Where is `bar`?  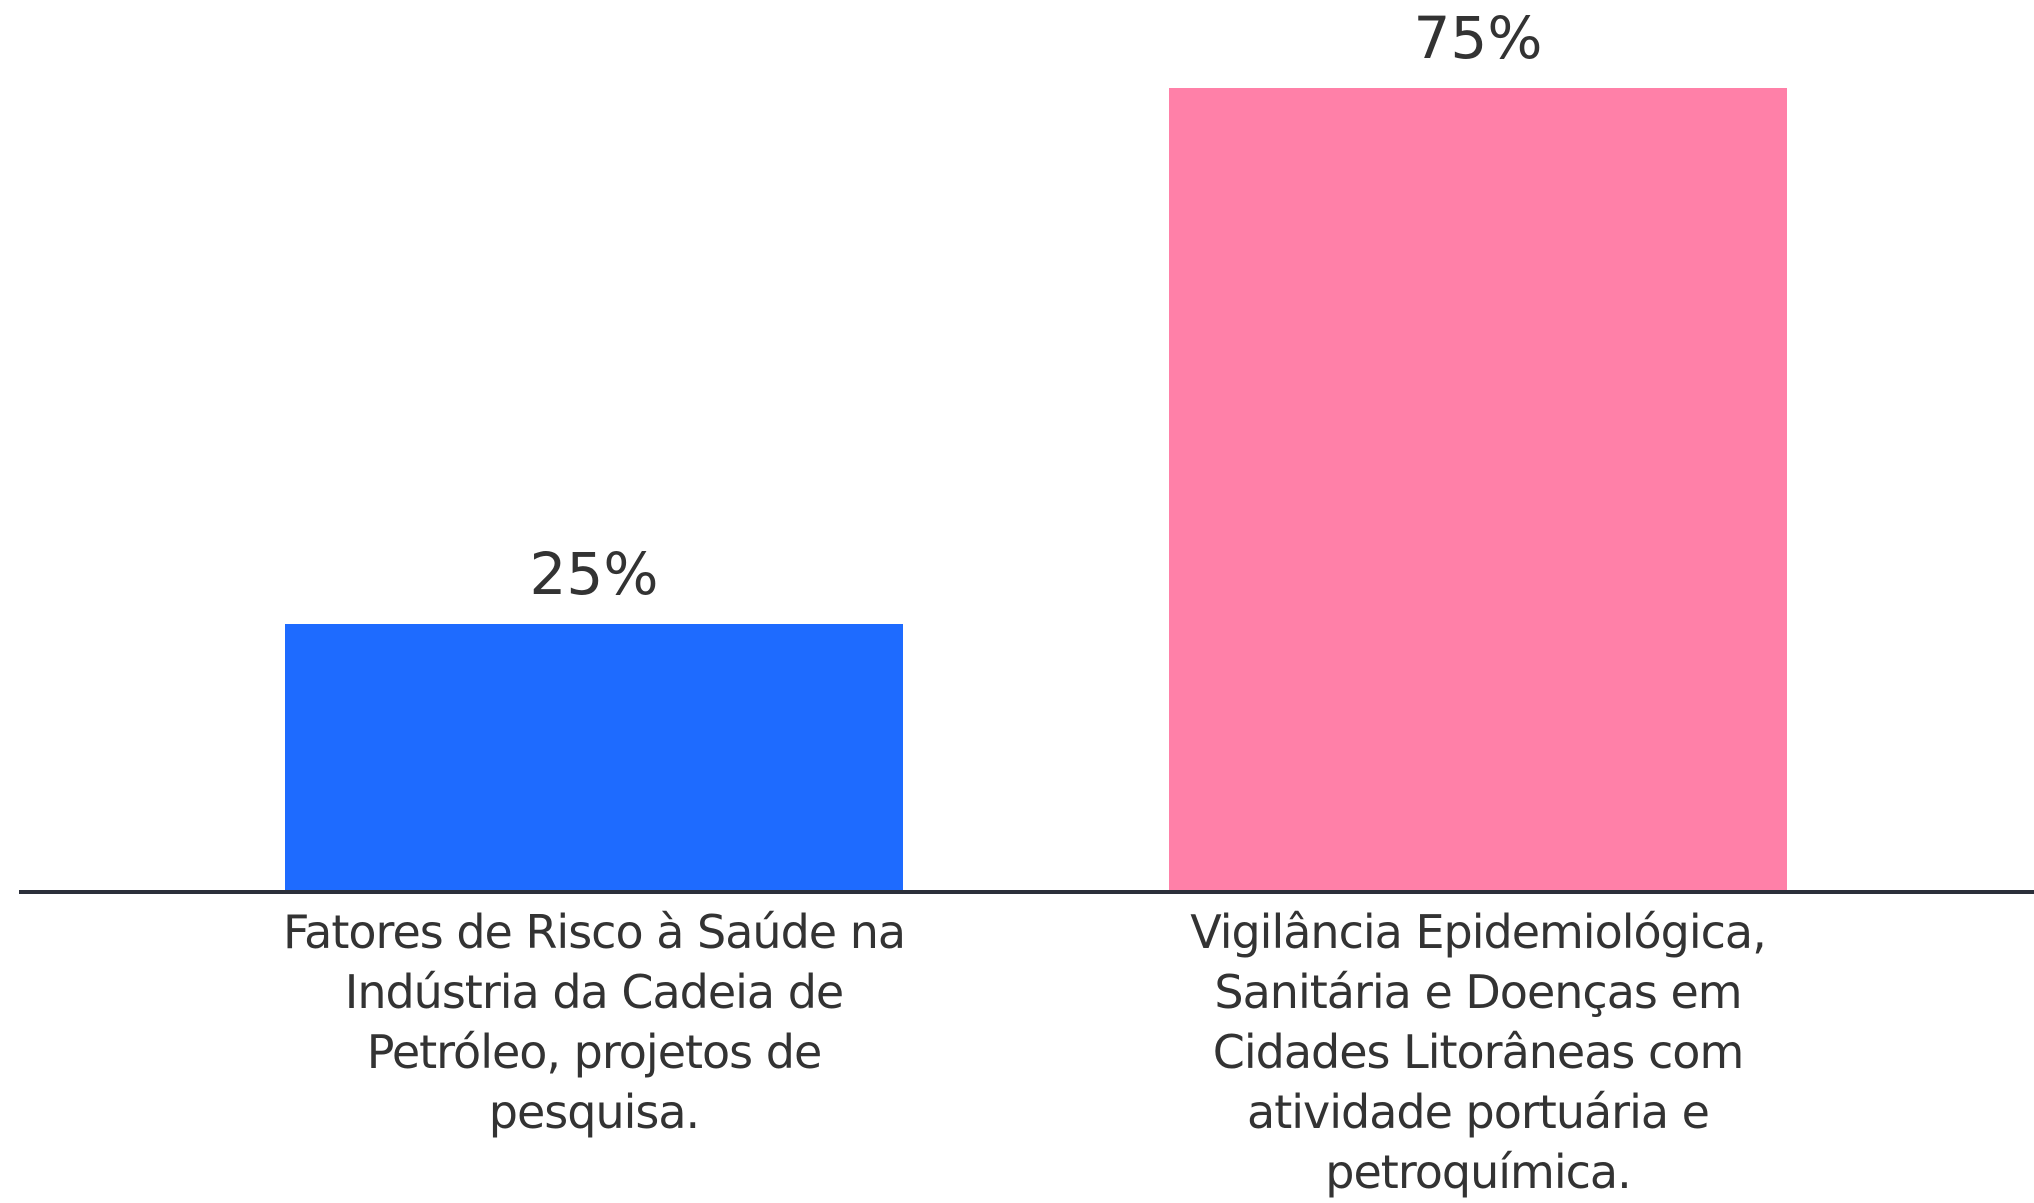
bar is located at coordinates (594, 758).